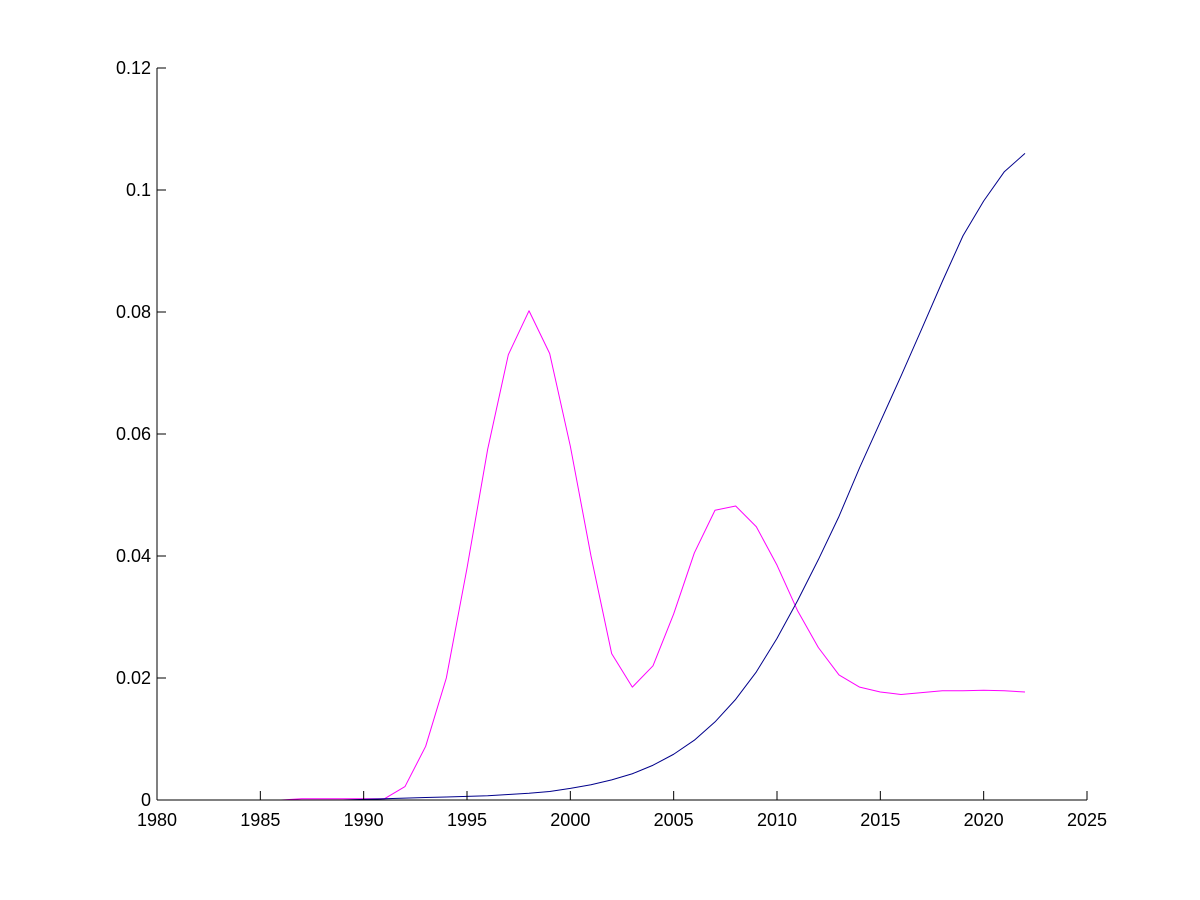  I want to click on y-axis-ticks: 0 0.02 0.04 0.06 0.08 0.1 0.12, so click(141, 434).